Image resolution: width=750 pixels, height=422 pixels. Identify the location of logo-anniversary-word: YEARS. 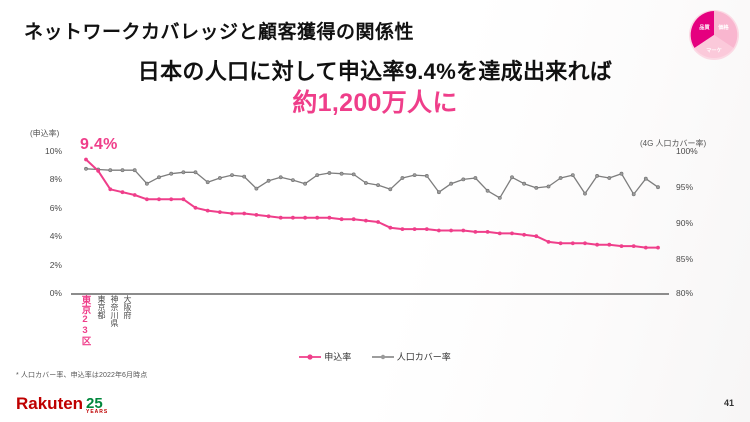
(97, 411).